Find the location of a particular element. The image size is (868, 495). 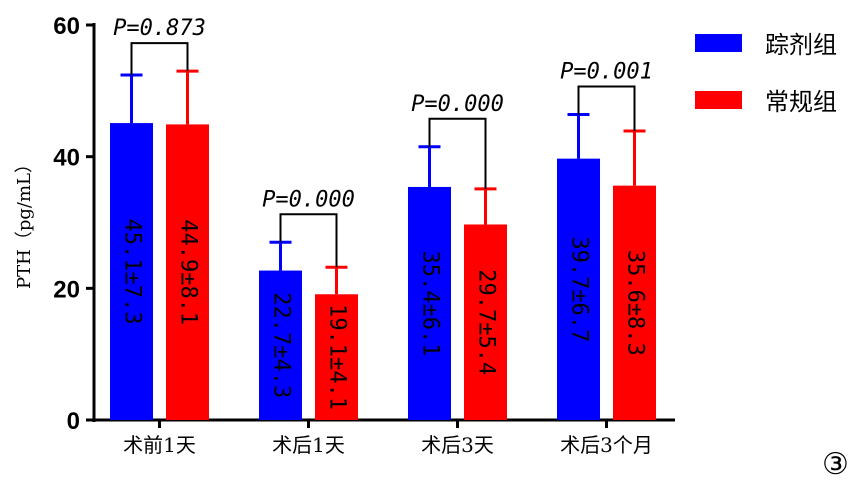

x-tick-label: 术后3个月 is located at coordinates (606, 445).